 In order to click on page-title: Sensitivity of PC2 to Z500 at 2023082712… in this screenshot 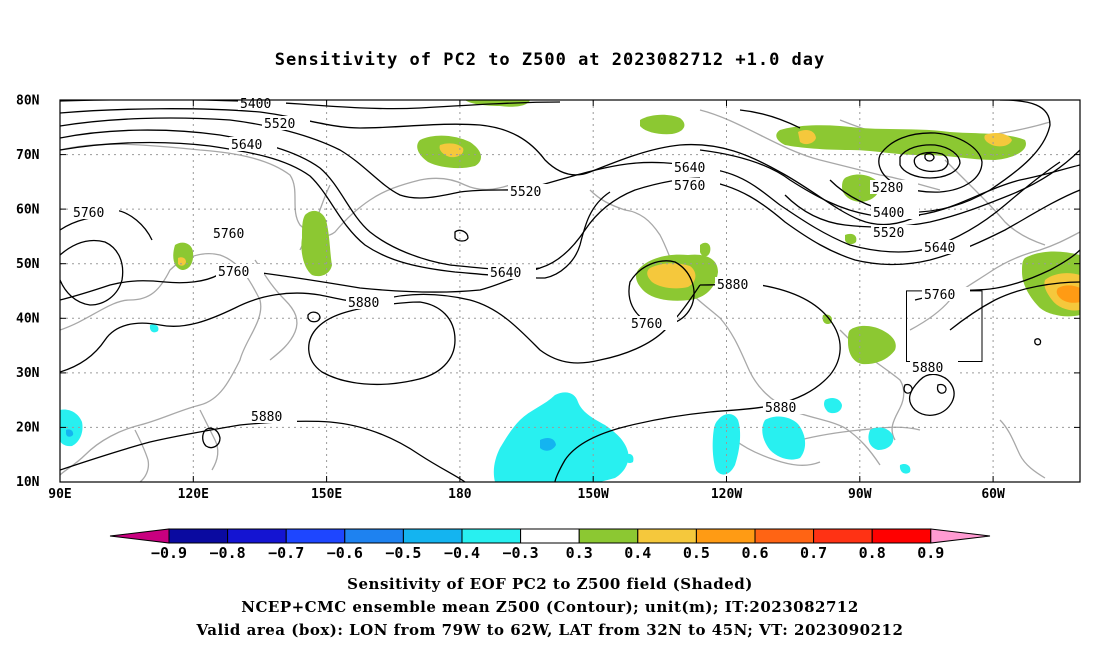, I will do `click(550, 60)`.